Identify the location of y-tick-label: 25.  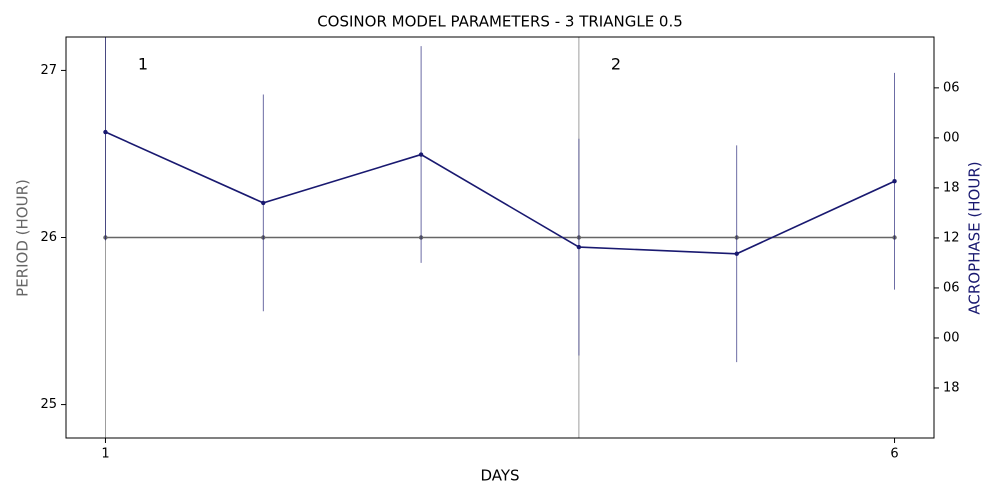
(48, 404).